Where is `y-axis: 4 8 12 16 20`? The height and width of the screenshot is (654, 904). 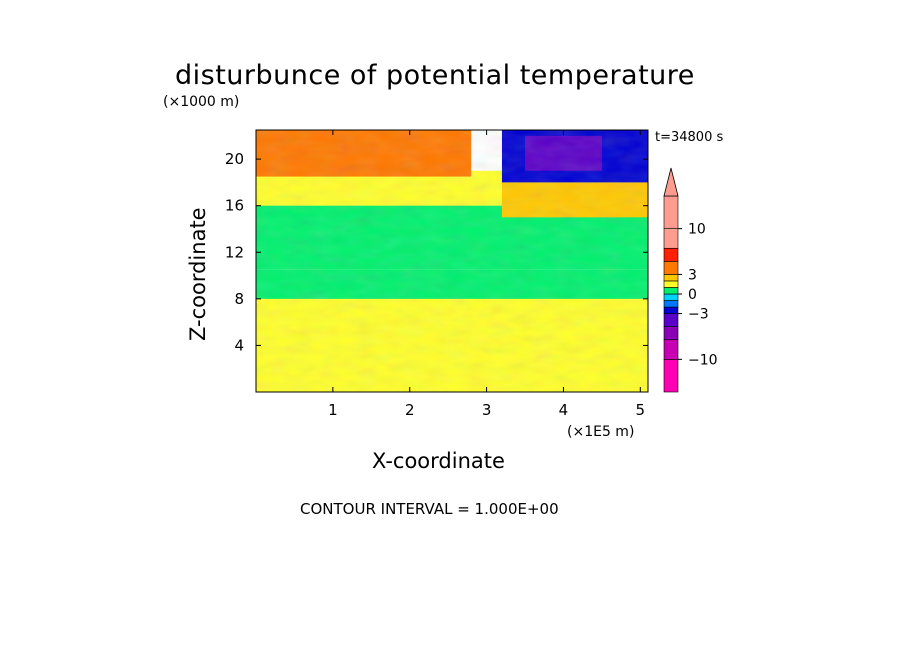
y-axis: 4 8 12 16 20 is located at coordinates (436, 252).